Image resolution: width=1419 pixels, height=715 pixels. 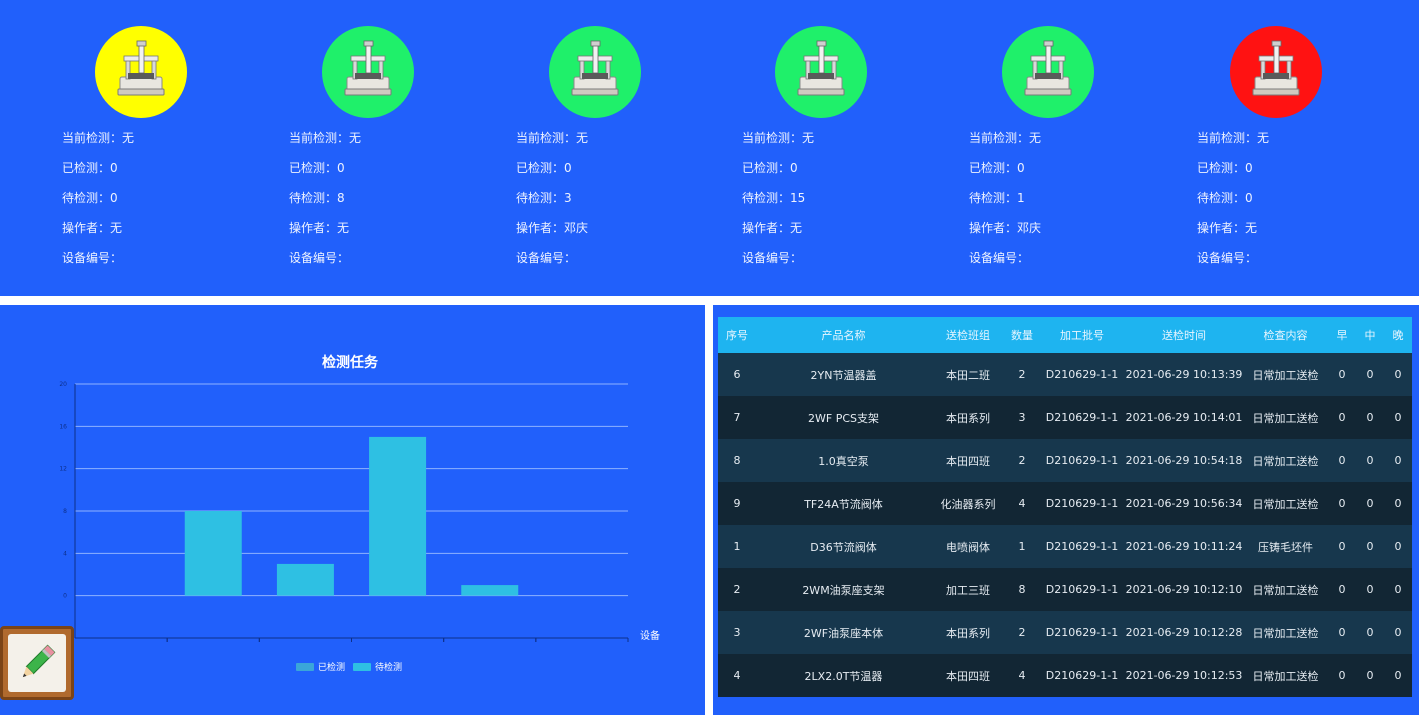 What do you see at coordinates (968, 547) in the screenshot?
I see `table-cell: 电喷阀体` at bounding box center [968, 547].